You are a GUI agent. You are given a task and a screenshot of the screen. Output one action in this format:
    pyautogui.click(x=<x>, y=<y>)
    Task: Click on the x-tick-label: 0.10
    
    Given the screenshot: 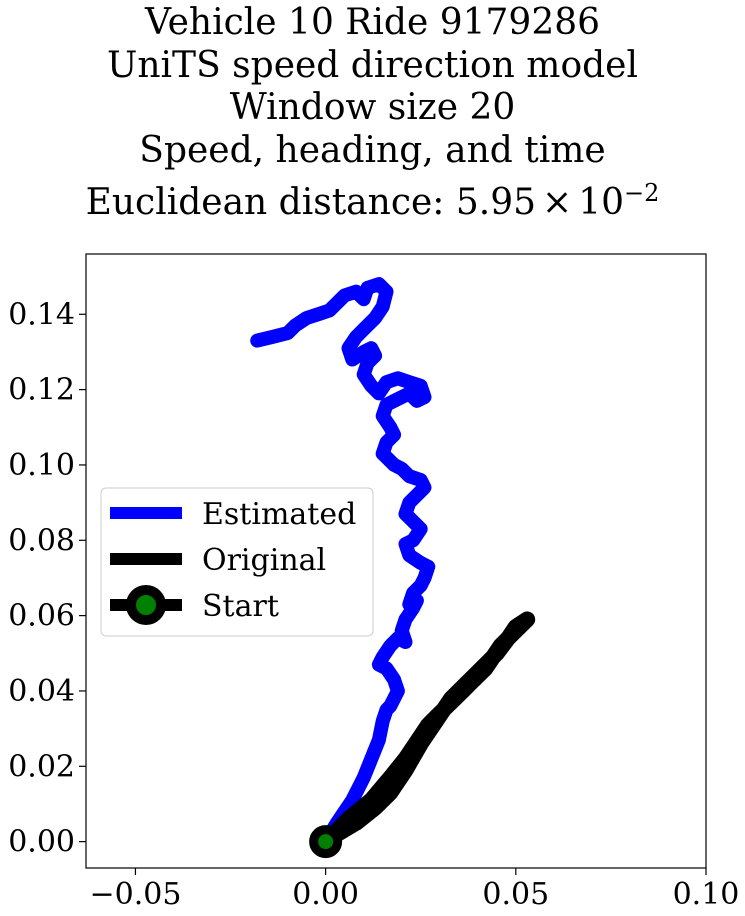 What is the action you would take?
    pyautogui.click(x=706, y=894)
    